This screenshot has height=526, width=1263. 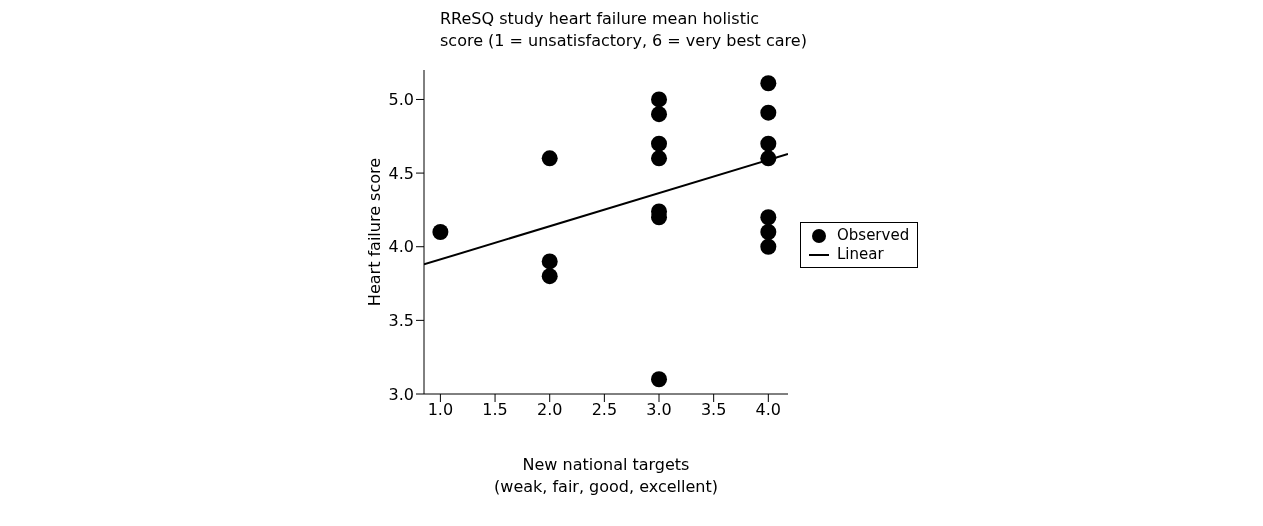 I want to click on x-tick-label: 4.0, so click(x=768, y=410).